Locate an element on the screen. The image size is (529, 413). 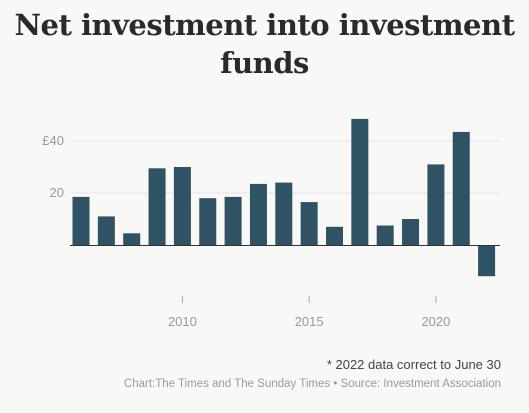
footnote: * 2022 data correct to June 30 is located at coordinates (413, 364).